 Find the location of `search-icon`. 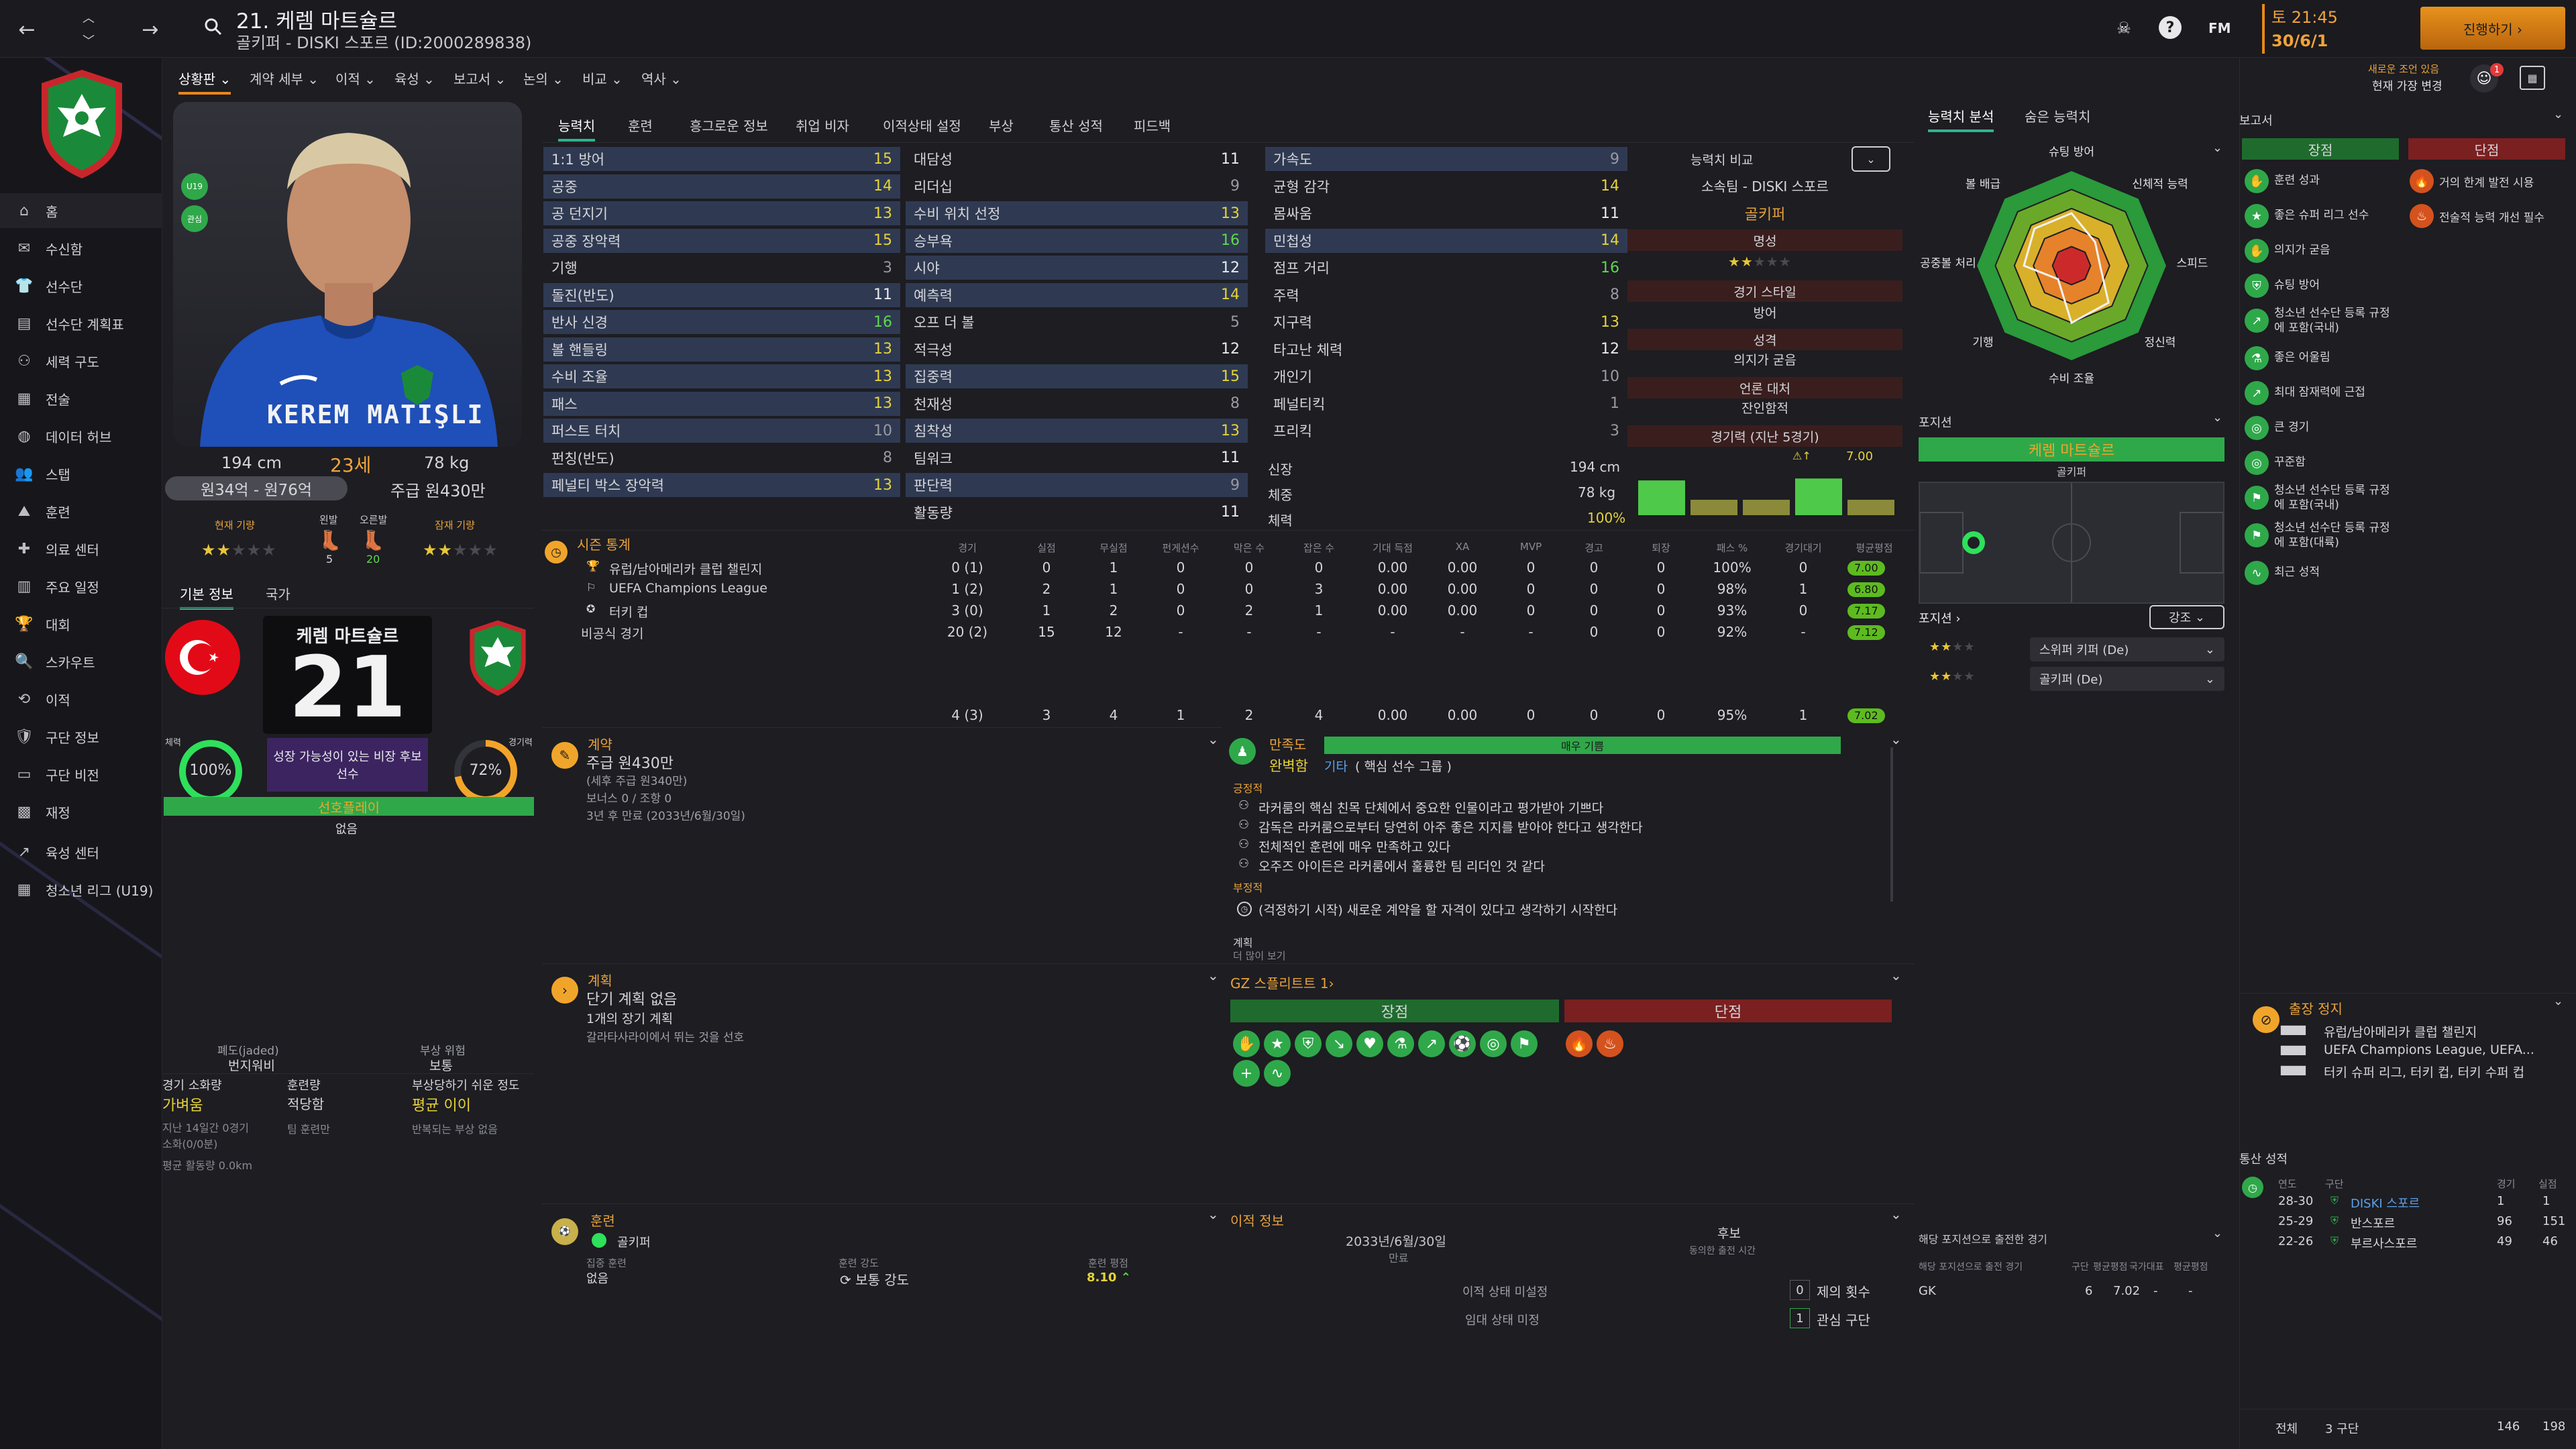

search-icon is located at coordinates (213, 27).